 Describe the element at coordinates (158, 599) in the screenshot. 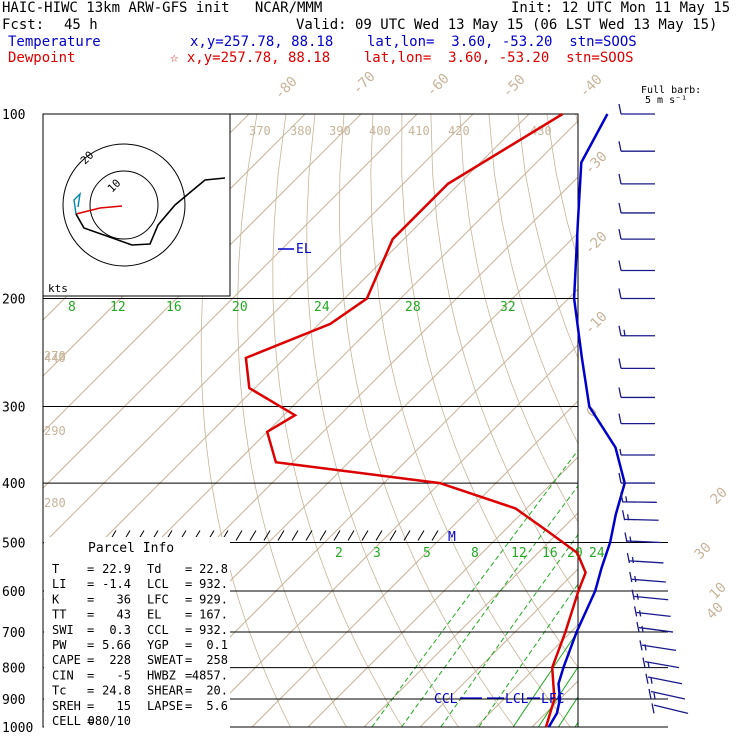

I see `parcel-label: LFC` at that location.